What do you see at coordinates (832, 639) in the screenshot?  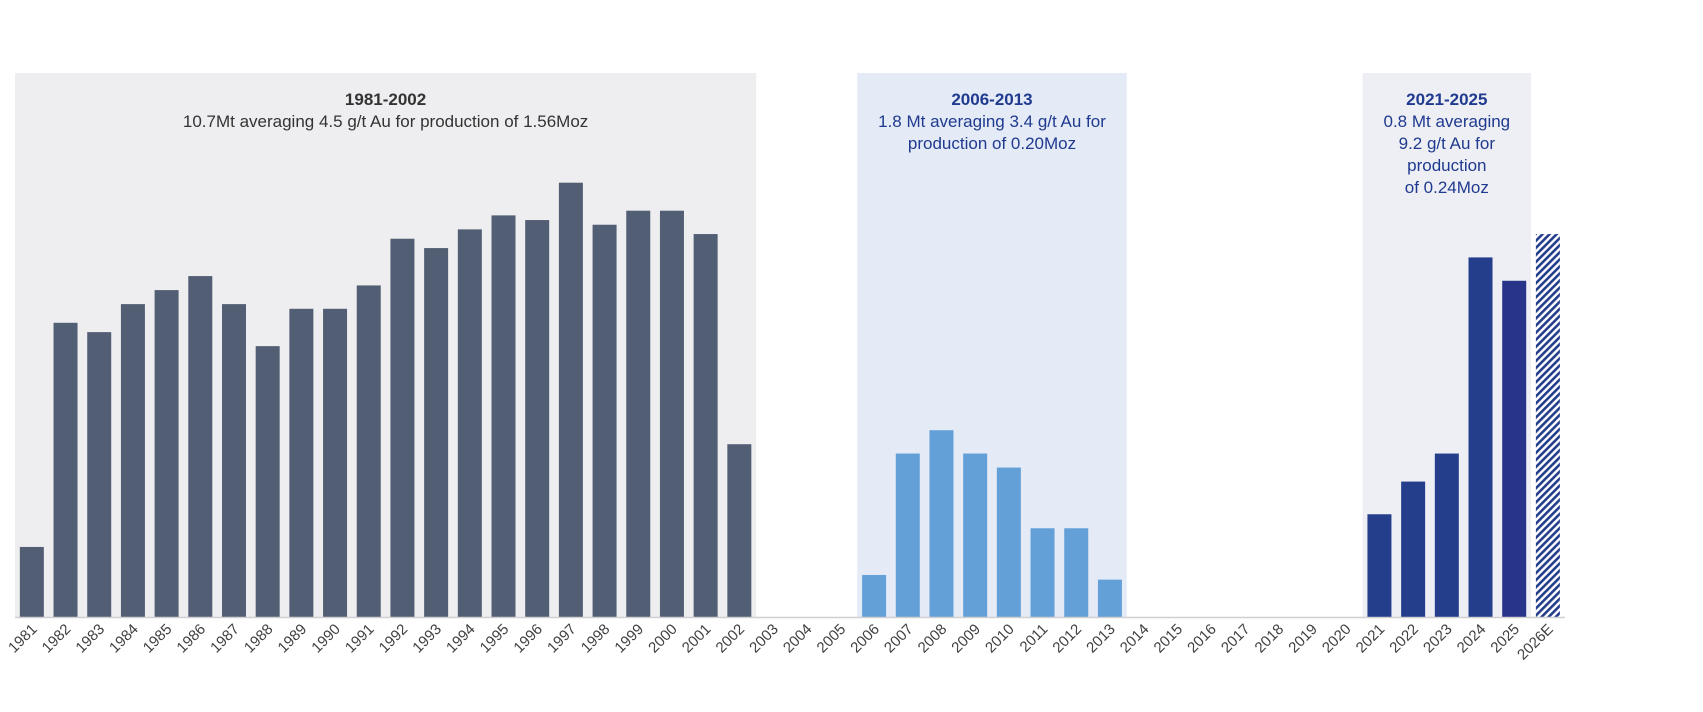 I see `x-tick-label: 2005` at bounding box center [832, 639].